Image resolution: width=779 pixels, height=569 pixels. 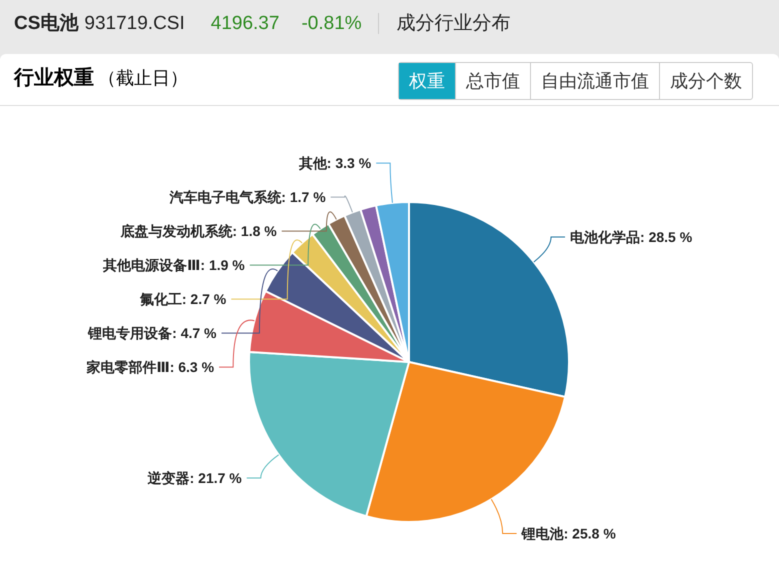 What do you see at coordinates (192, 367) in the screenshot?
I see `data-label: : 6.3 %` at bounding box center [192, 367].